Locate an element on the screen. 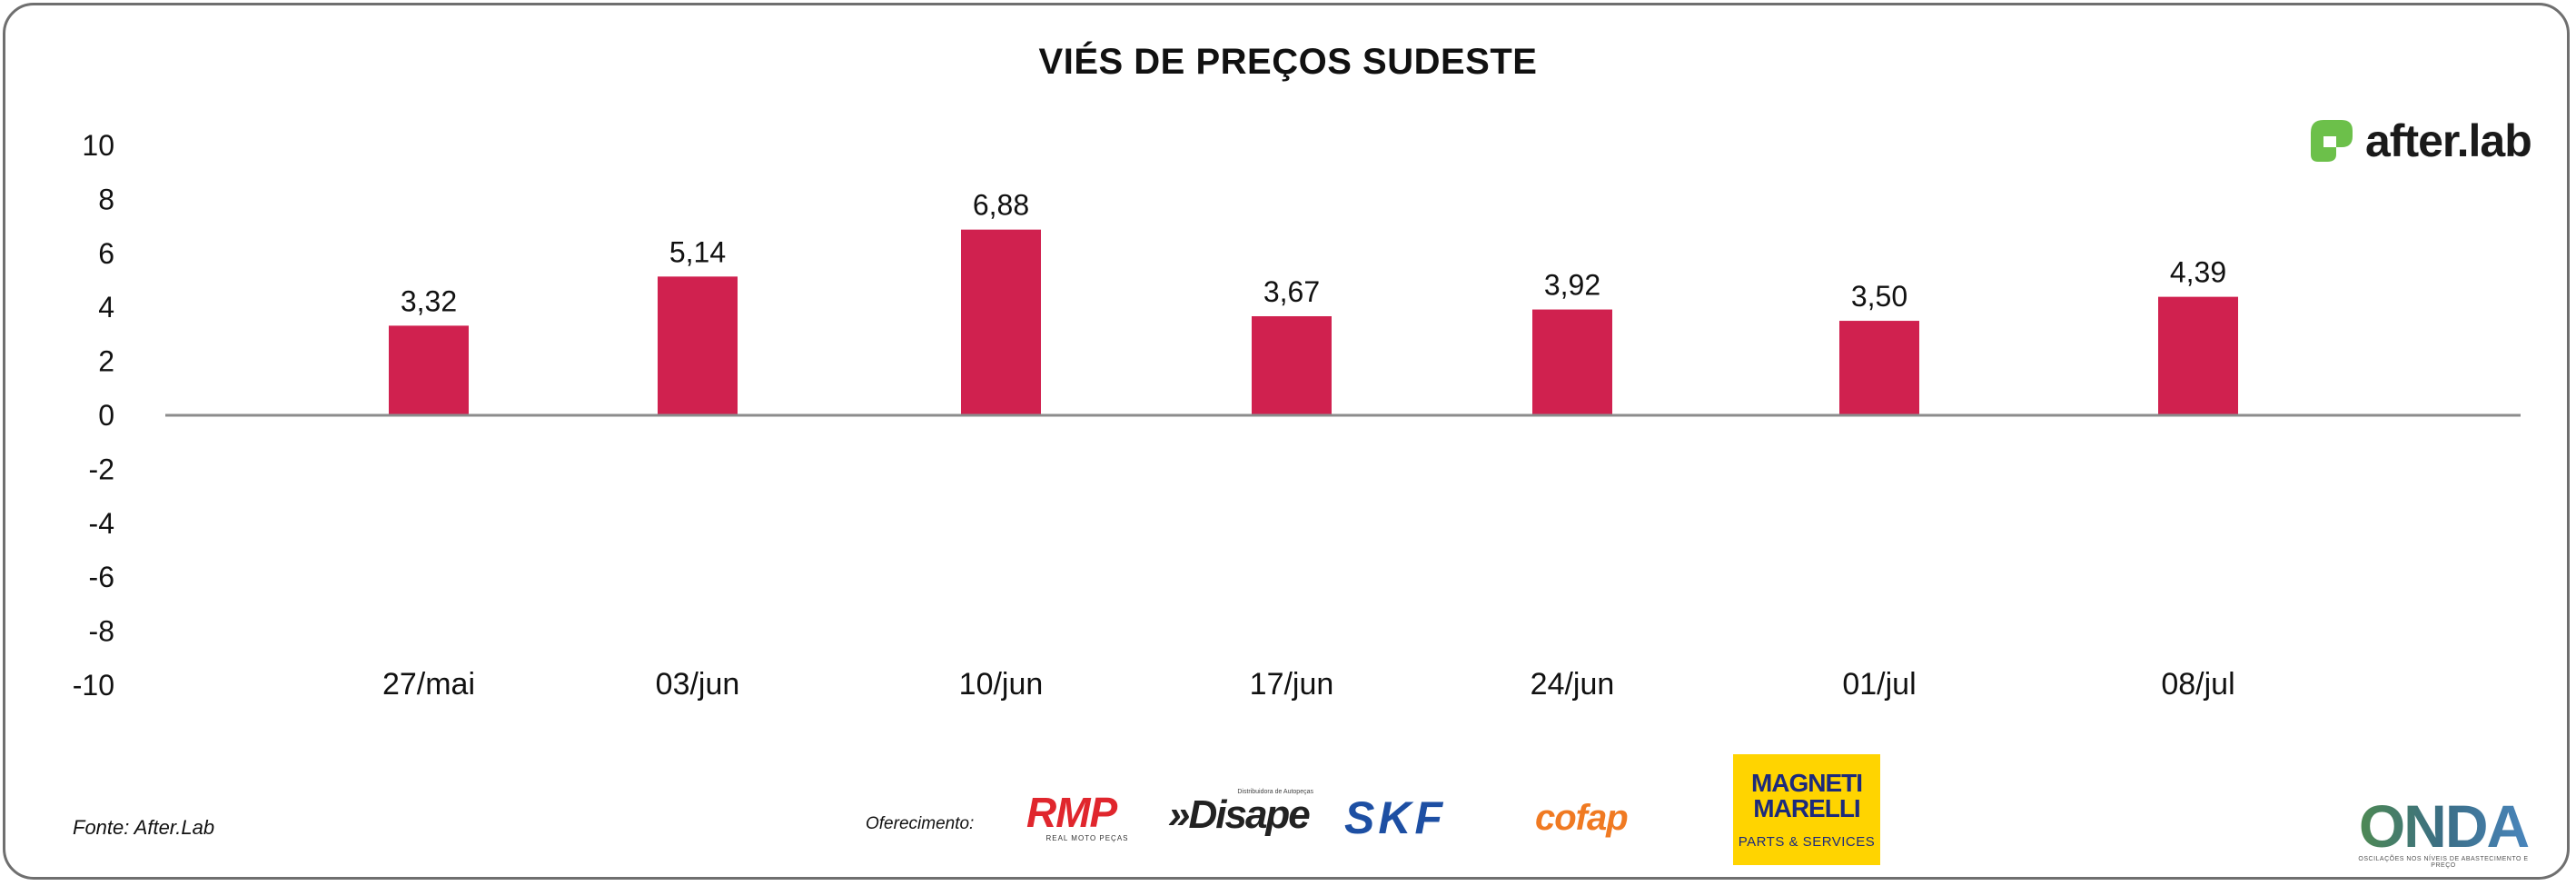 The height and width of the screenshot is (886, 2576). source-note: Fonte: After.Lab is located at coordinates (144, 827).